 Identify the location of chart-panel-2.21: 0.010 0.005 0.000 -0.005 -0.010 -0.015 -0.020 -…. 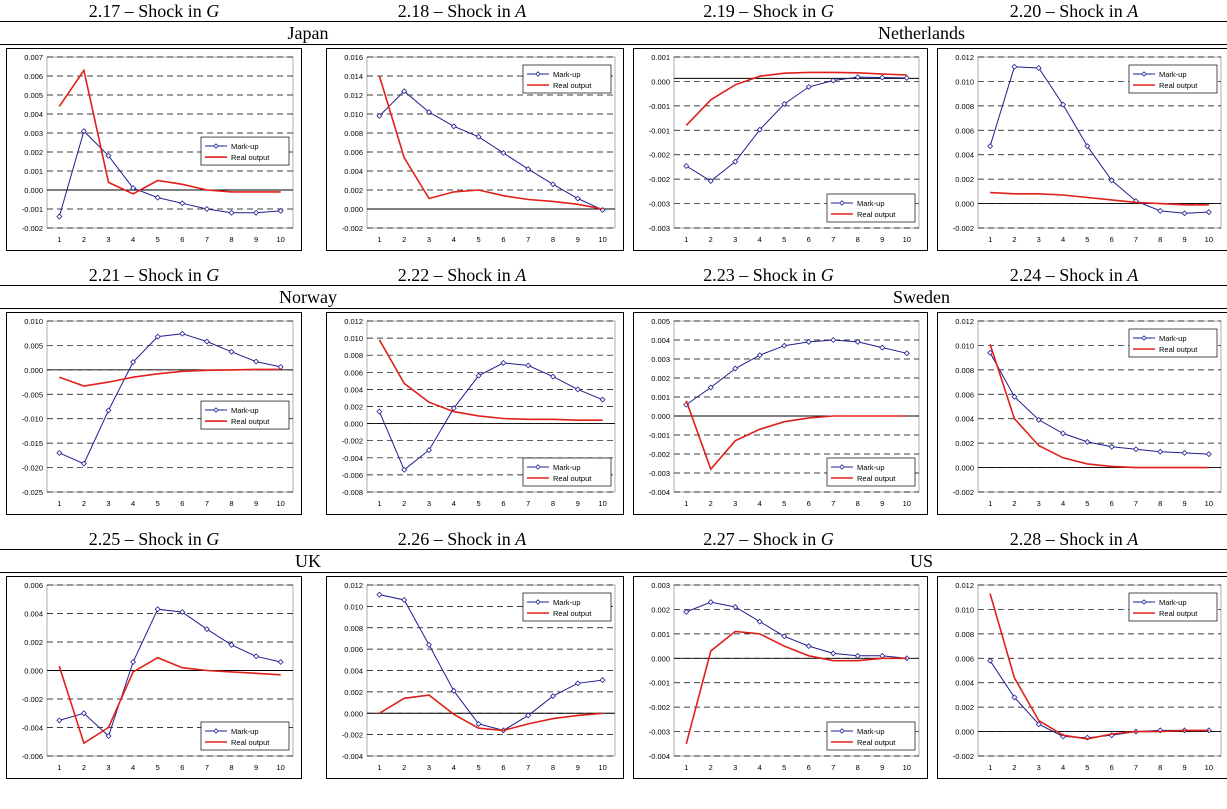
(154, 413).